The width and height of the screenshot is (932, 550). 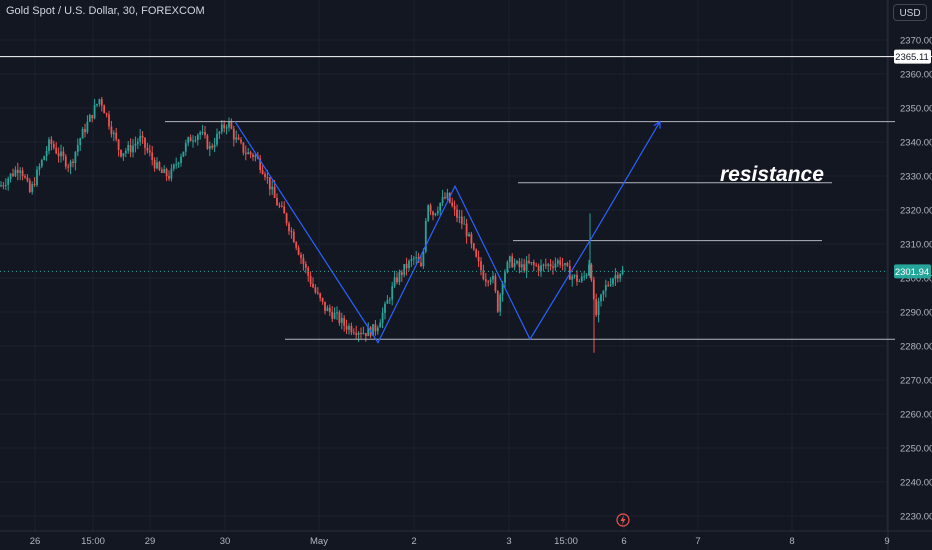 What do you see at coordinates (916, 313) in the screenshot?
I see `price-tick-label: 2290.00` at bounding box center [916, 313].